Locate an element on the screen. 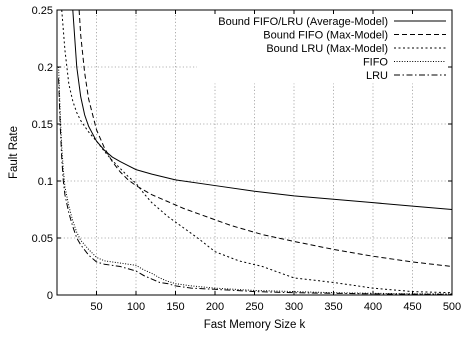  legend-label: Bound FIFO/LRU (Average-Model) is located at coordinates (303, 22).